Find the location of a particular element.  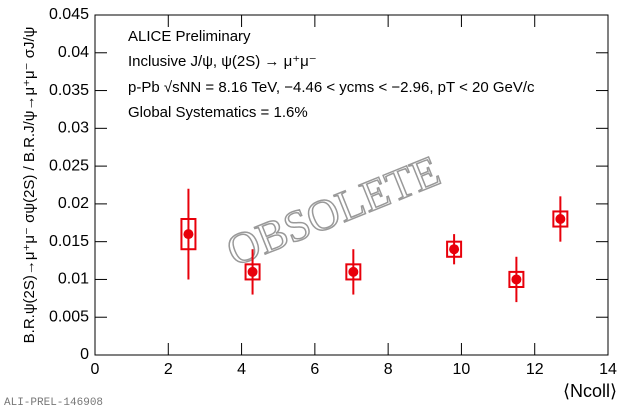

footer: ALI-PREL-146908 is located at coordinates (53, 403).